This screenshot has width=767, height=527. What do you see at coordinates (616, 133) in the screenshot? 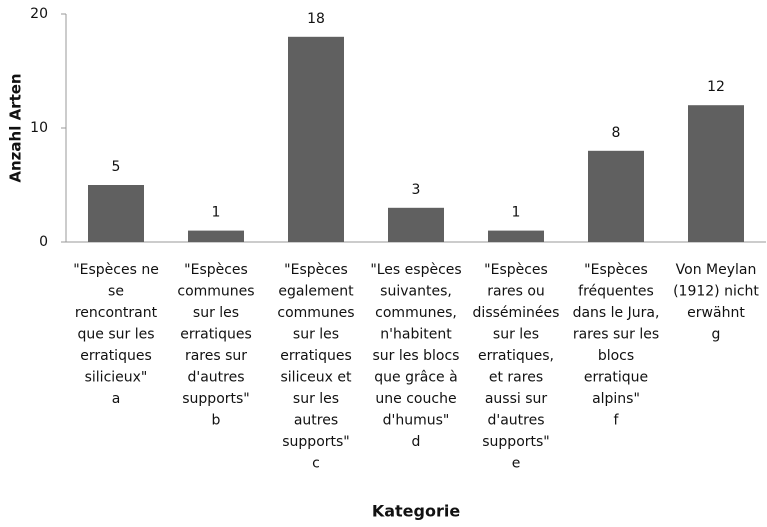
I see `value-label: 8` at bounding box center [616, 133].